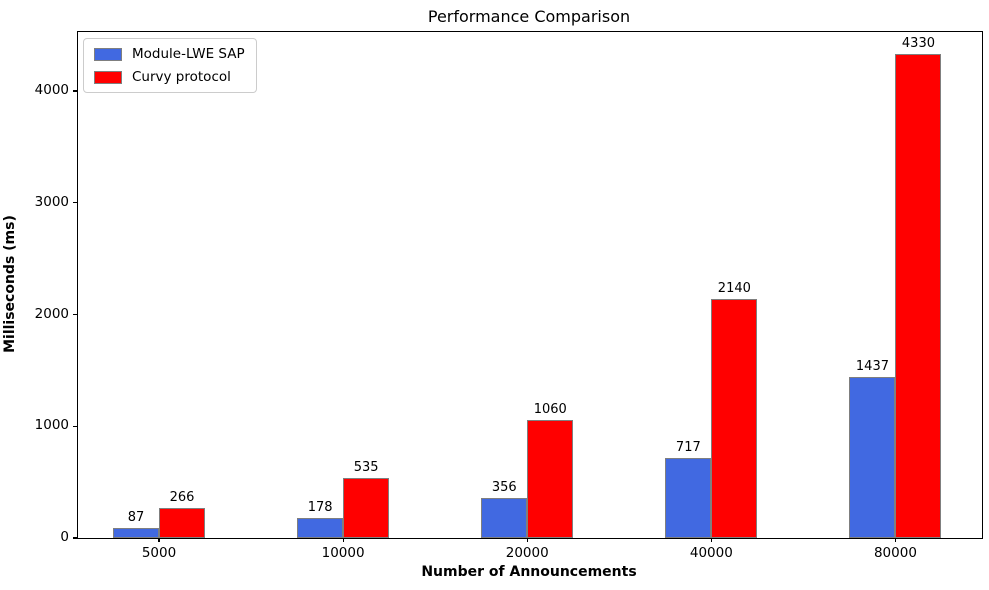 The height and width of the screenshot is (590, 989). What do you see at coordinates (711, 553) in the screenshot?
I see `x-tick-label: 40000` at bounding box center [711, 553].